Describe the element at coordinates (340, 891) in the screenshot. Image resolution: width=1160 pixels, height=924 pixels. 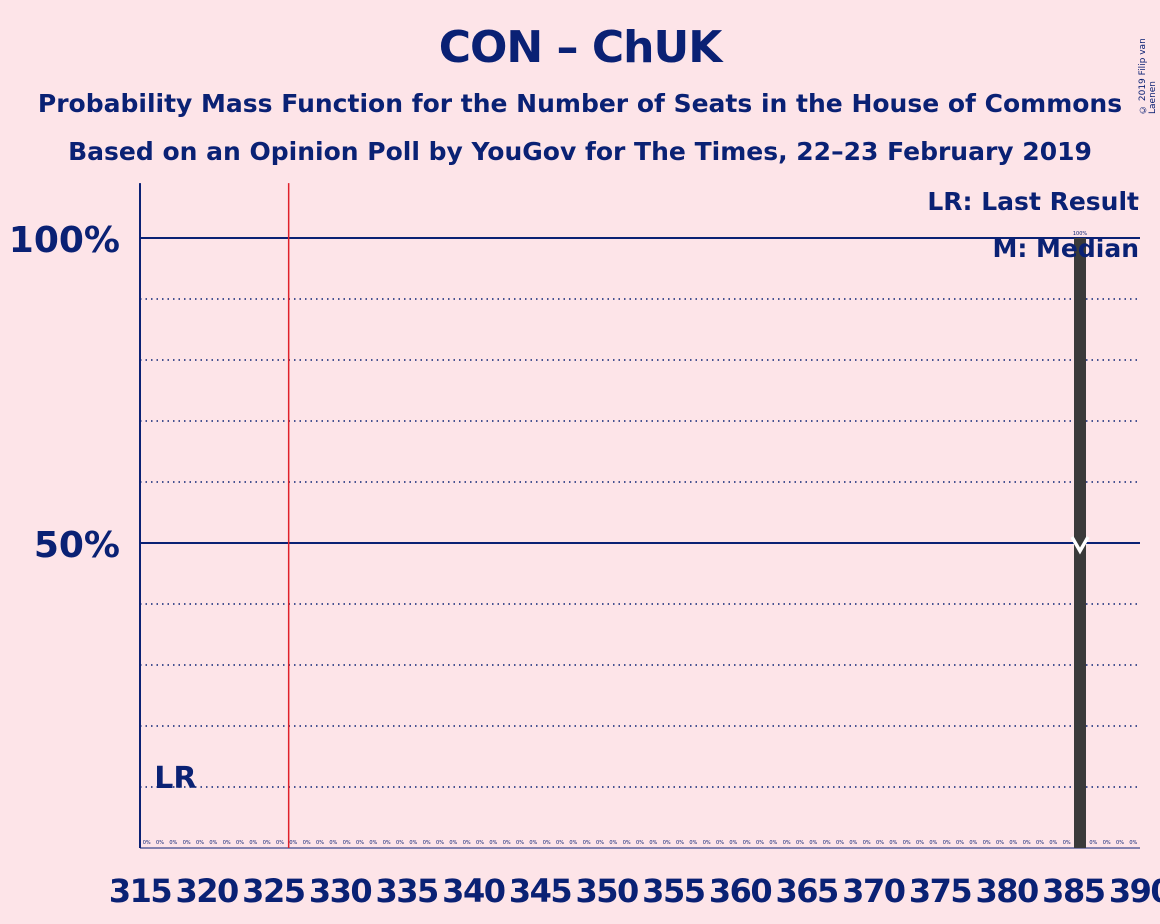
I see `x-tick-label: 330` at that location.